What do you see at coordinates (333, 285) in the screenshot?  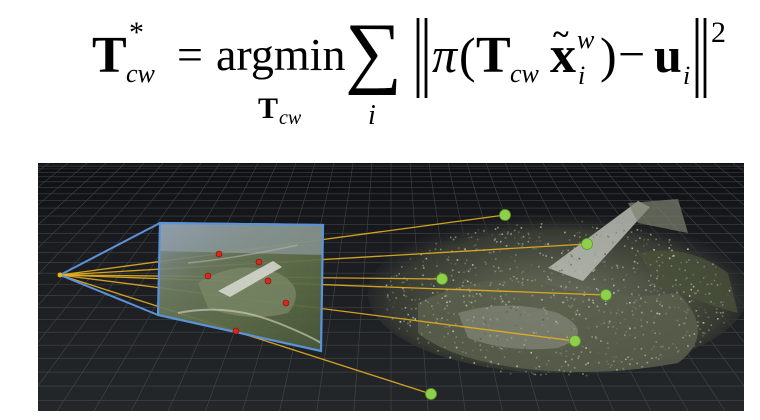 I see `projection-ray` at bounding box center [333, 285].